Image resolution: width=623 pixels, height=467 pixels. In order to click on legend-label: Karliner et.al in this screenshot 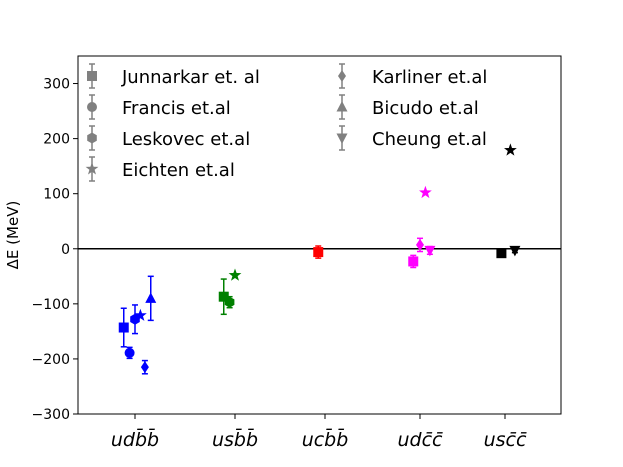, I will do `click(429, 77)`.